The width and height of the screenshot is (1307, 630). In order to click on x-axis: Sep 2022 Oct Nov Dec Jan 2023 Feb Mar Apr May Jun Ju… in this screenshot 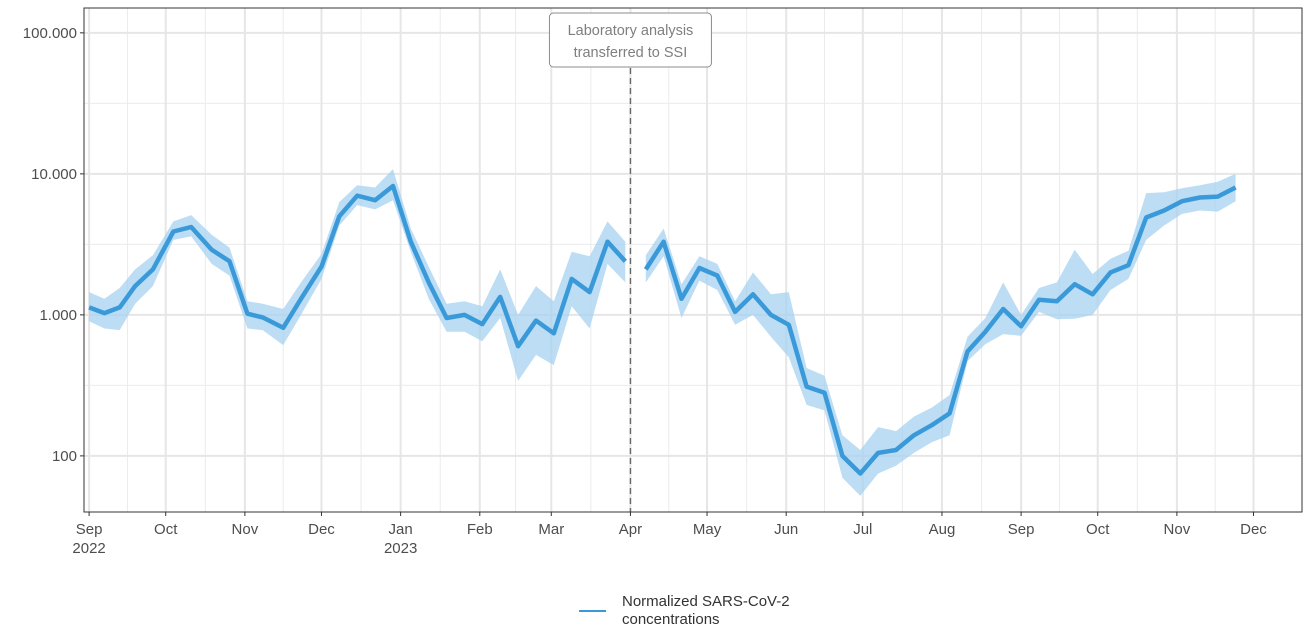, I will do `click(669, 534)`.